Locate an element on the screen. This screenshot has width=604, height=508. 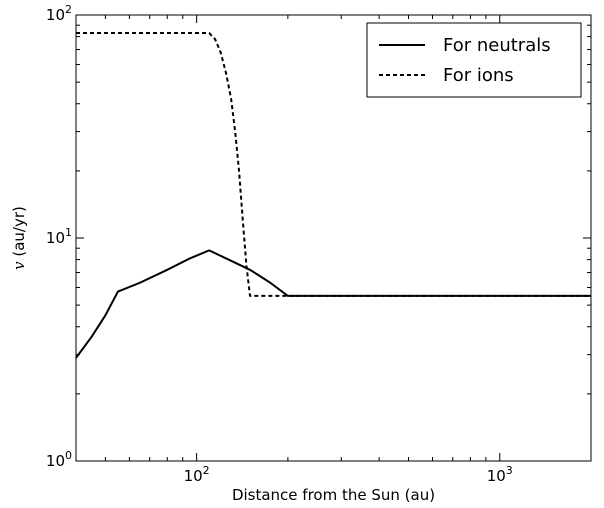
y-tick-label: 10⁰ is located at coordinates (59, 459).